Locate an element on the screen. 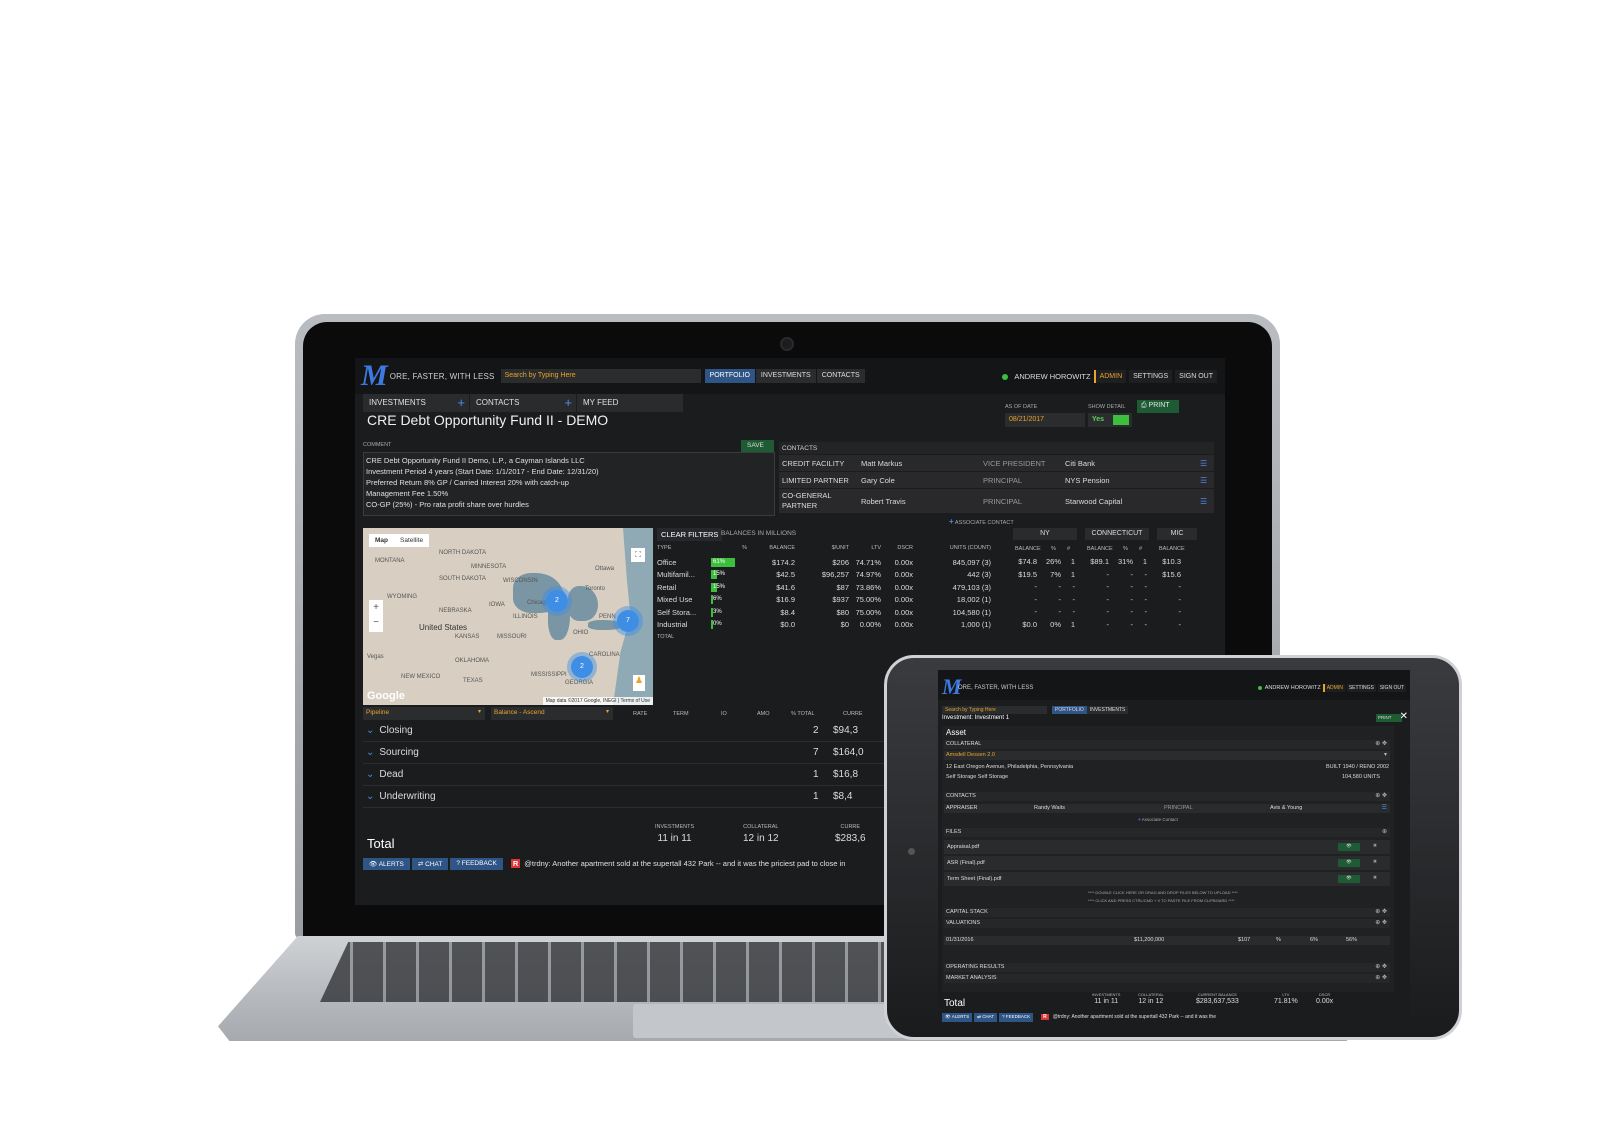  state-column-header: CONNECTICUT is located at coordinates (1117, 534).